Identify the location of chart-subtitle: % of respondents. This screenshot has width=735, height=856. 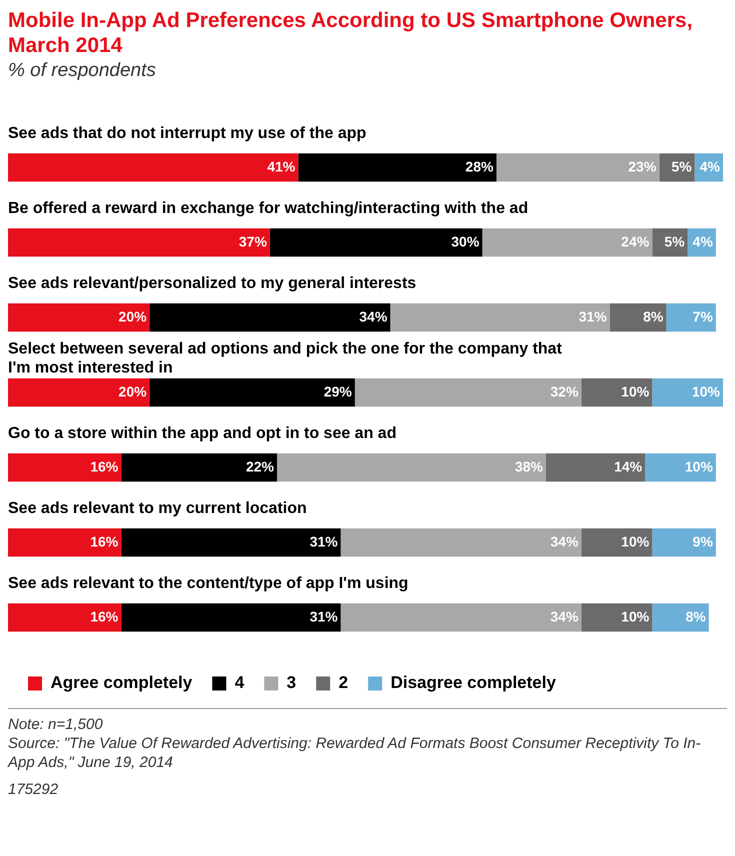
(82, 71).